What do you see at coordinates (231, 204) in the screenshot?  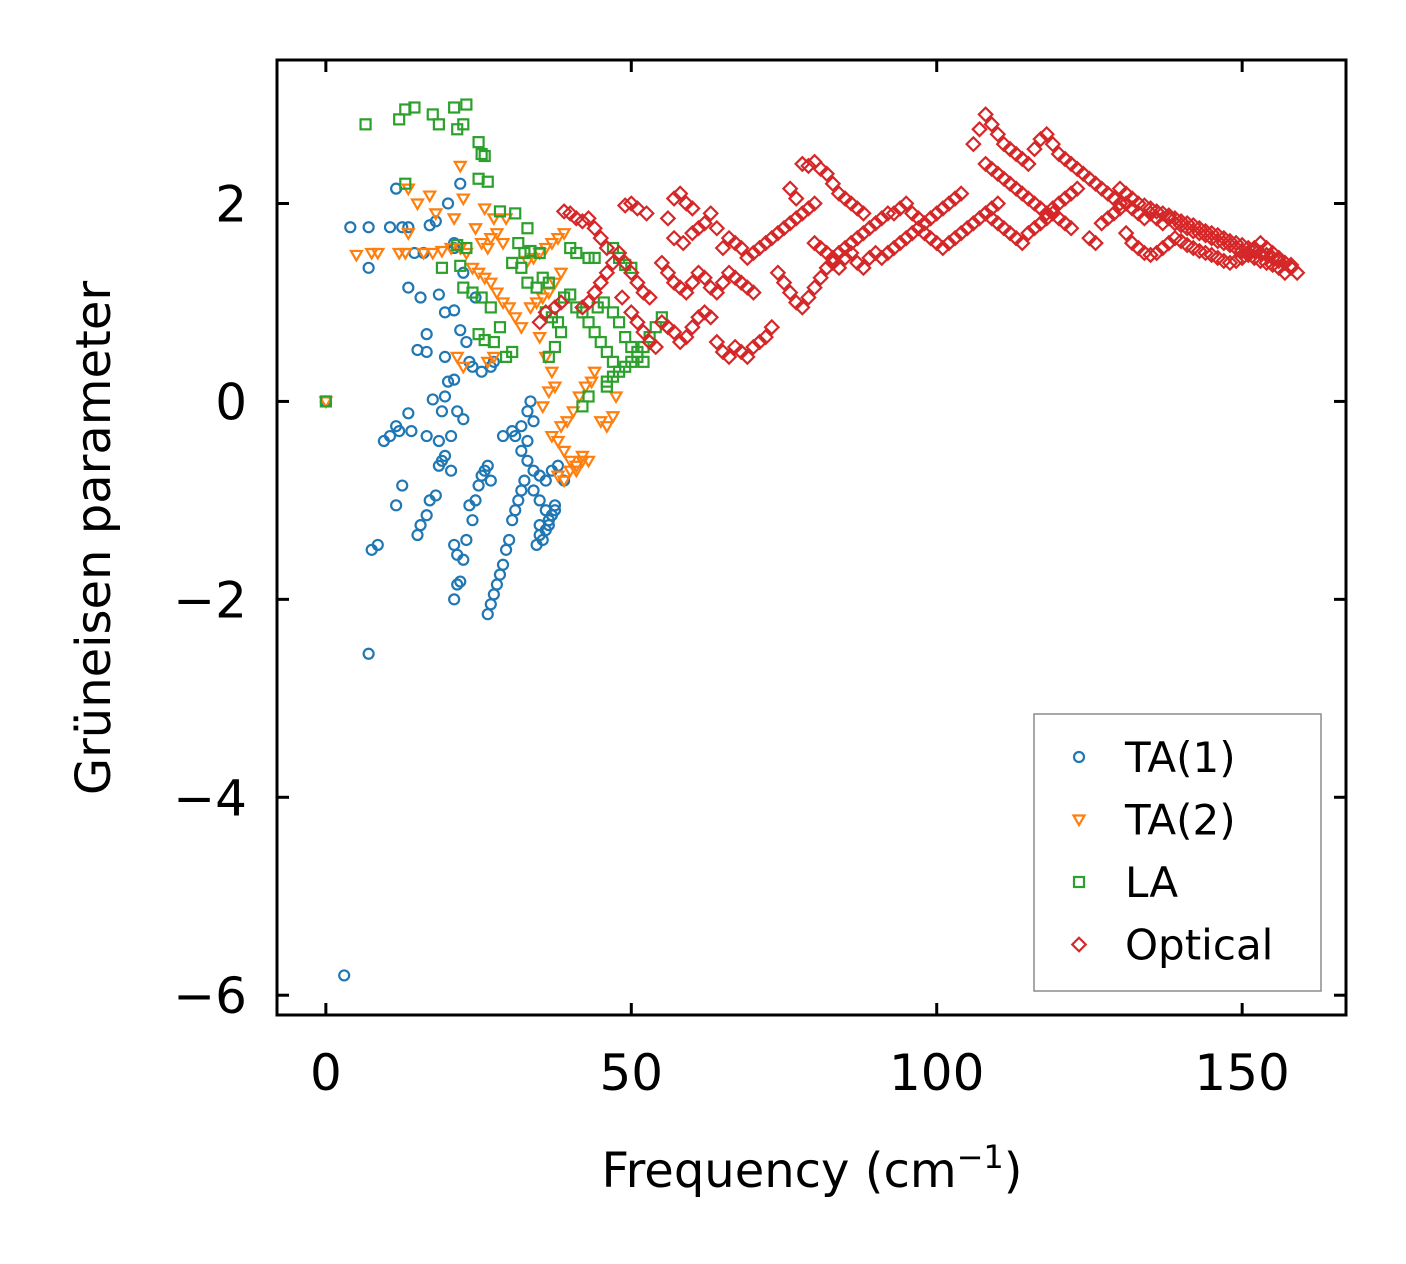 I see `y-tick-label: 2` at bounding box center [231, 204].